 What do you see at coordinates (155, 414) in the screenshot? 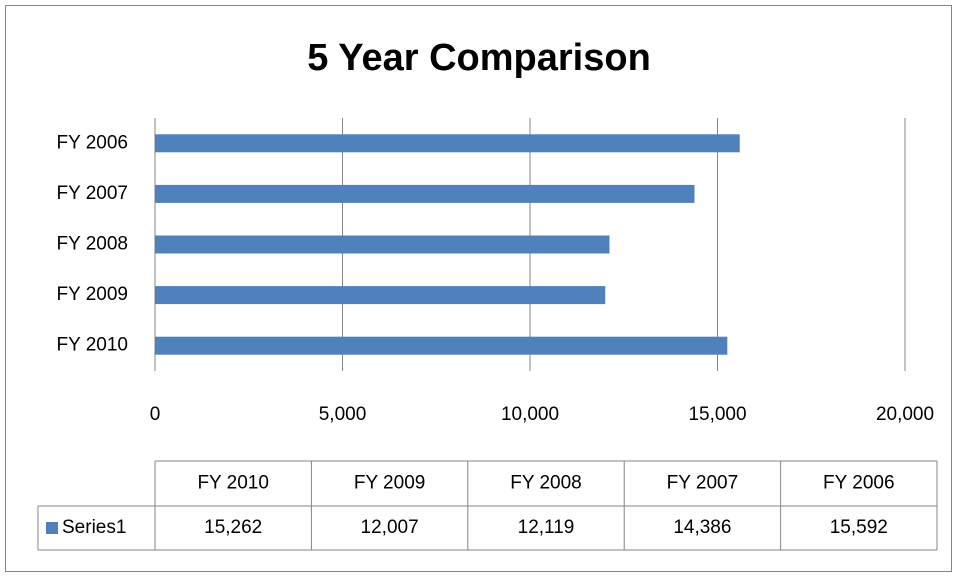
I see `x-tick-label: 0` at bounding box center [155, 414].